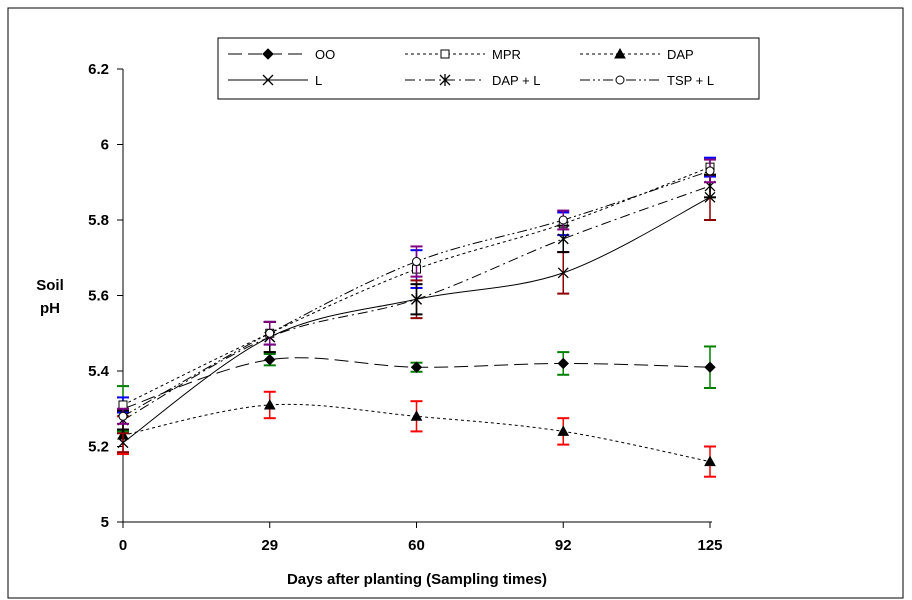 The height and width of the screenshot is (600, 912). I want to click on legend-label: MPR, so click(506, 54).